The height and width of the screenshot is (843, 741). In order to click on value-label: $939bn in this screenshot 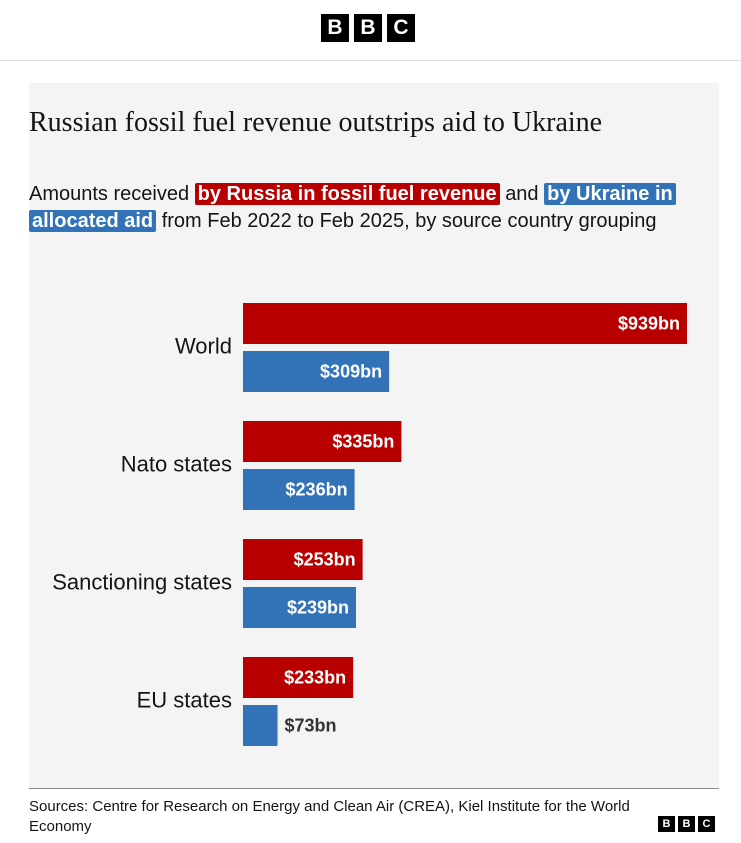, I will do `click(649, 323)`.